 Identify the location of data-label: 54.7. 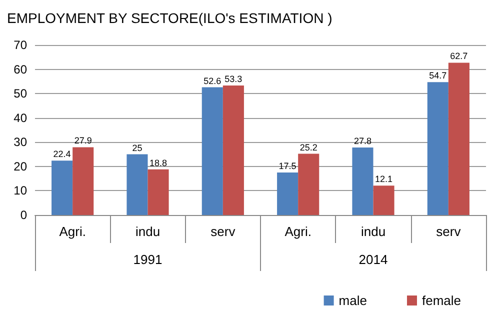
(438, 75).